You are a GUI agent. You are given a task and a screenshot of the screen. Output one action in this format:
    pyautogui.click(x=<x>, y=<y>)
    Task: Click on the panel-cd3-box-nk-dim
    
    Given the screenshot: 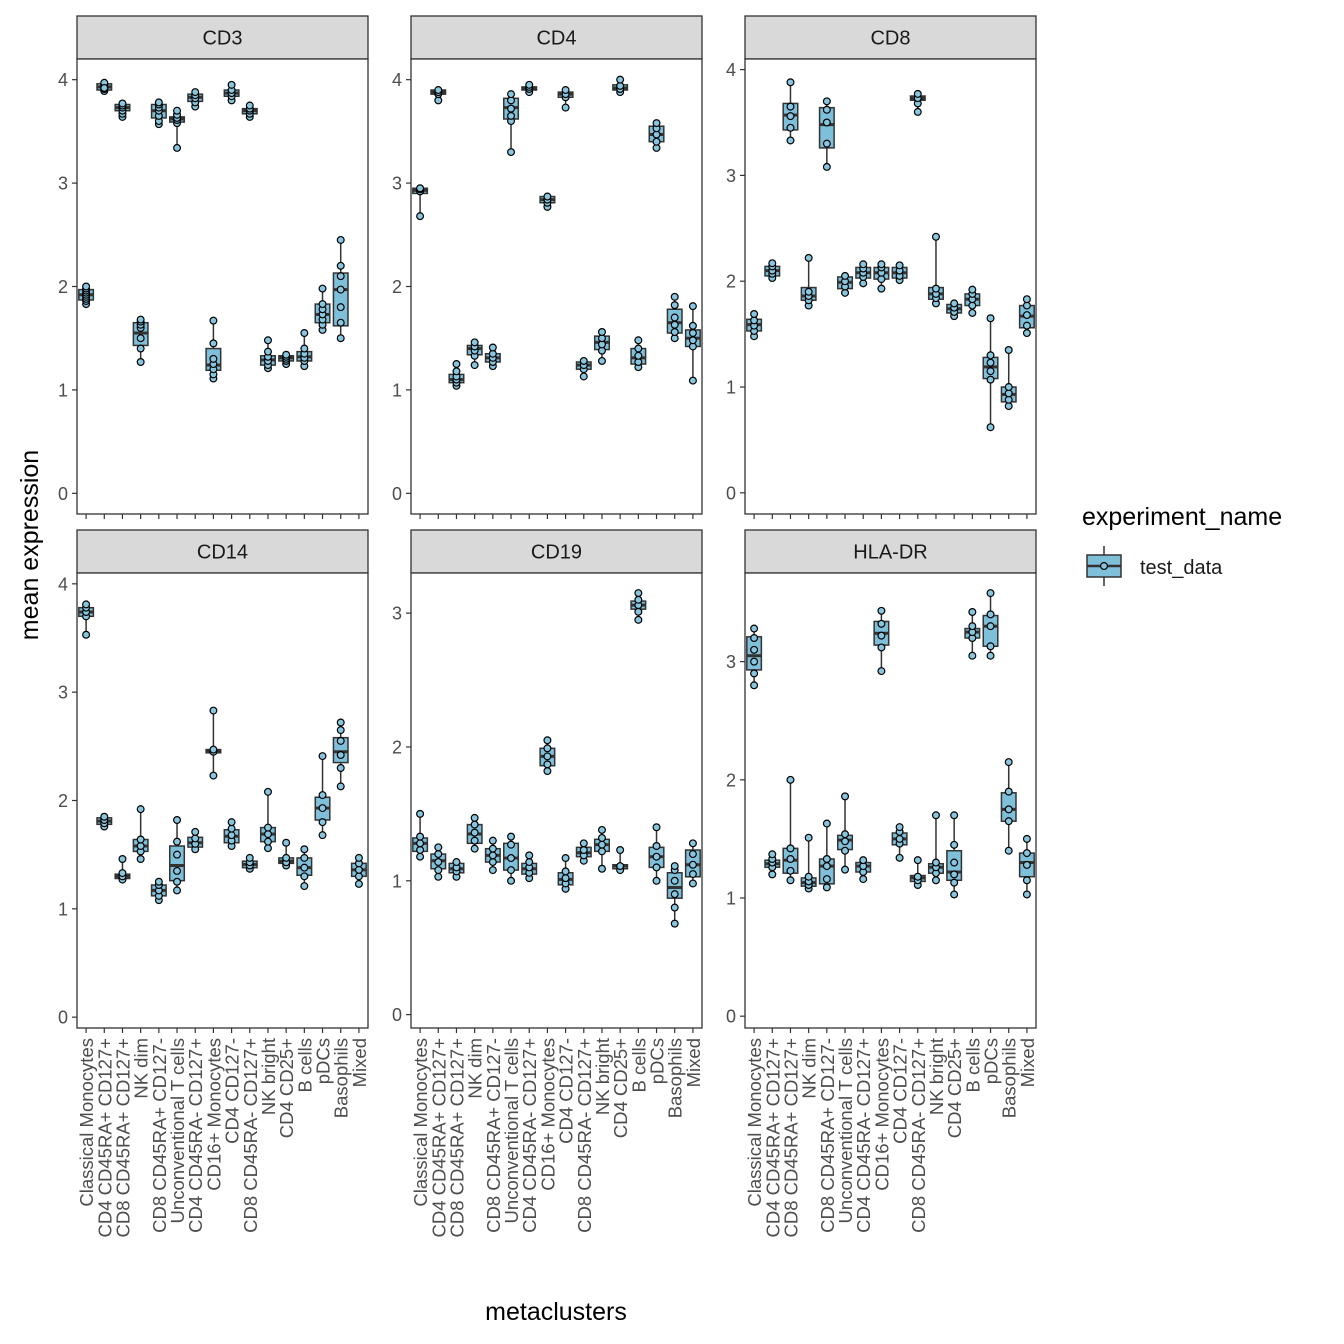 What is the action you would take?
    pyautogui.click(x=140, y=340)
    